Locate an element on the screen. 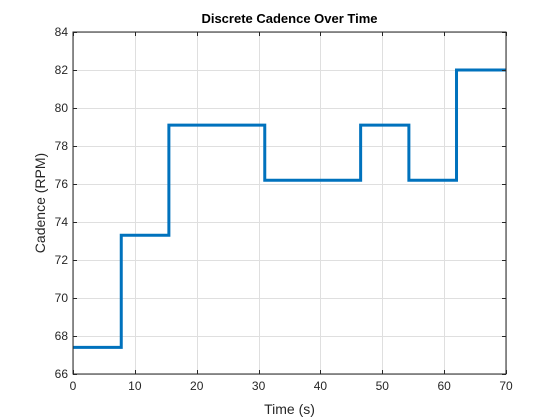  y-tick-label: 82 is located at coordinates (62, 70).